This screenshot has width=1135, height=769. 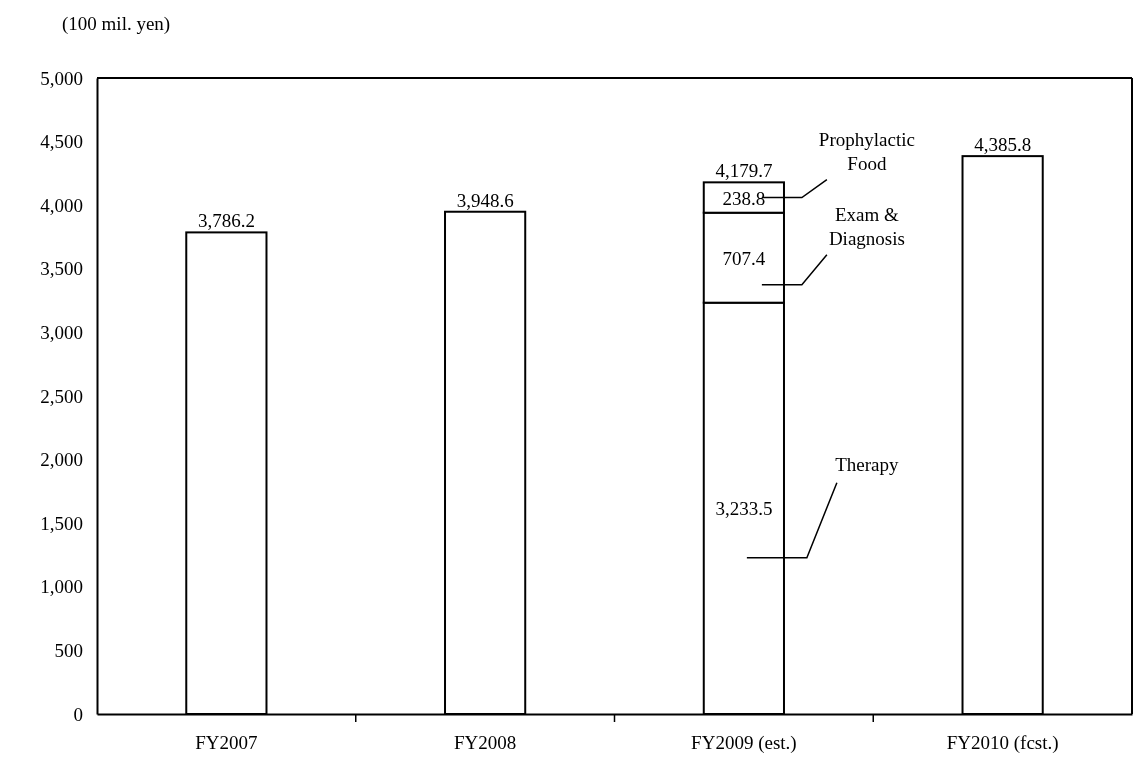 I want to click on y-tick-label: 500, so click(x=68, y=650).